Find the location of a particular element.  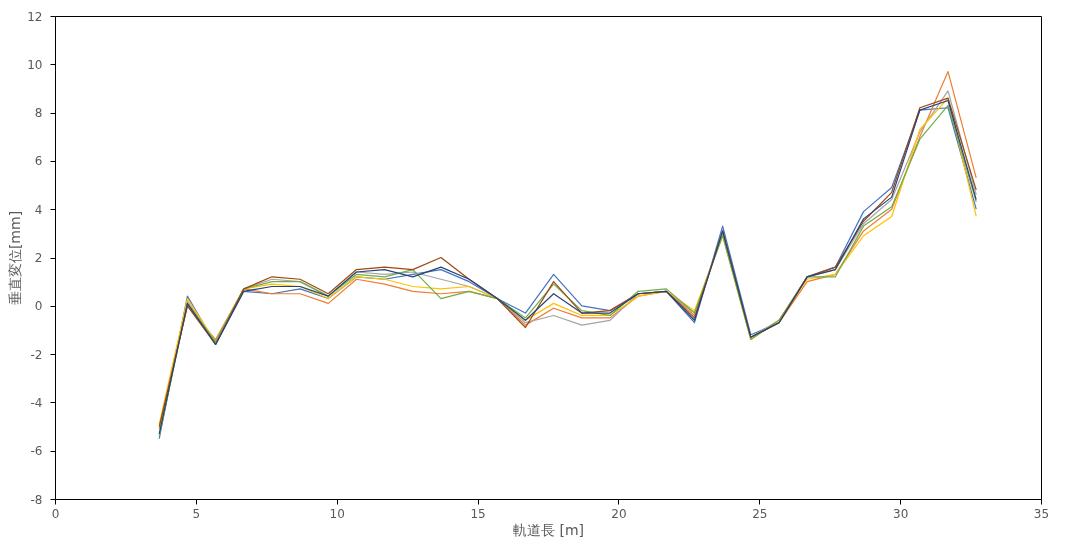

y-tick-label: -6 is located at coordinates (36, 451).